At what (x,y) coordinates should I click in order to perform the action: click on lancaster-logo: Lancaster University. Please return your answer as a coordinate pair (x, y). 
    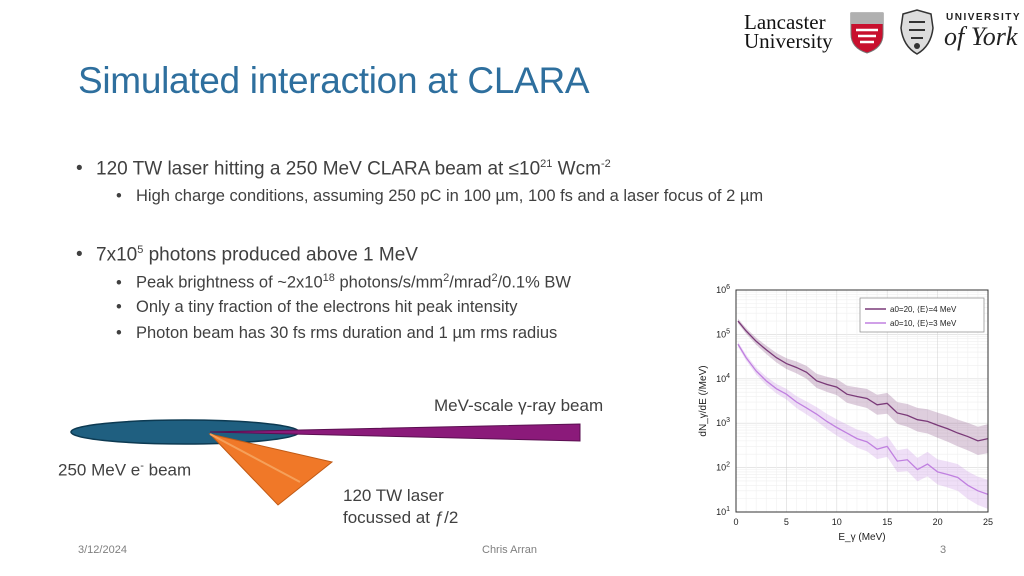
    Looking at the image, I should click on (815, 35).